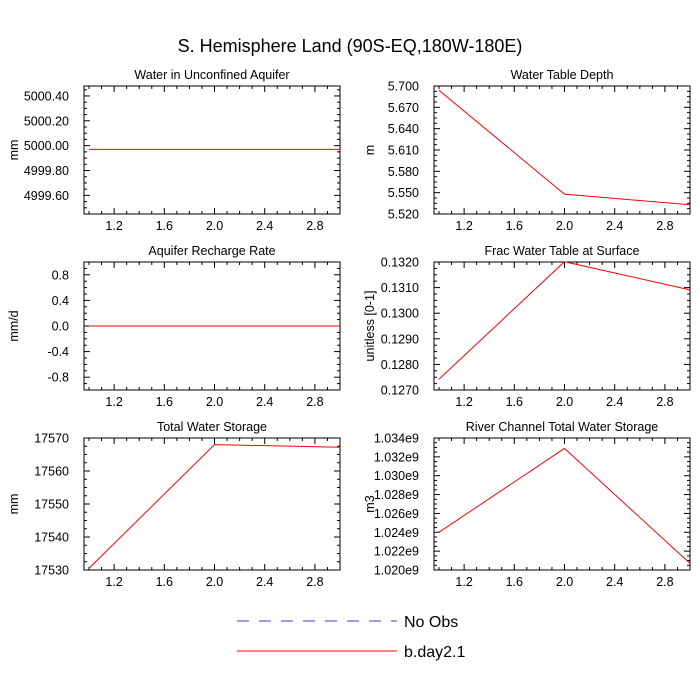 The width and height of the screenshot is (700, 700). Describe the element at coordinates (51, 538) in the screenshot. I see `y-tick-label: 17540` at that location.